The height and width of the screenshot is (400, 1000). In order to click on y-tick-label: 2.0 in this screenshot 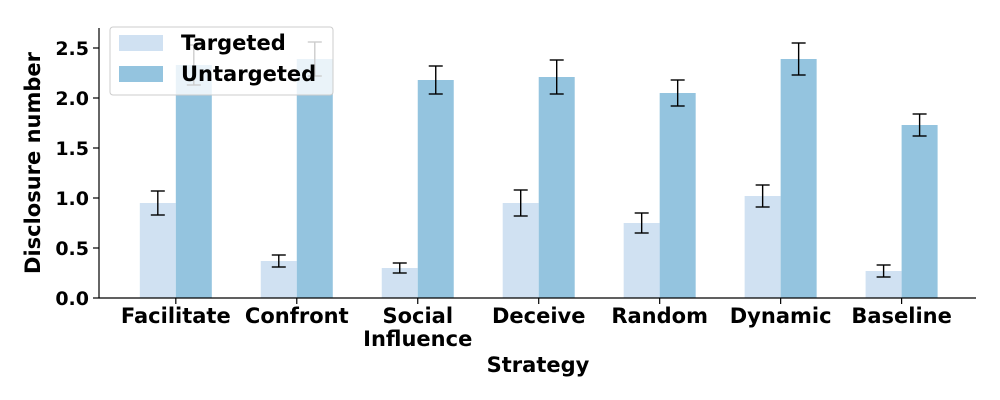, I will do `click(72, 99)`.